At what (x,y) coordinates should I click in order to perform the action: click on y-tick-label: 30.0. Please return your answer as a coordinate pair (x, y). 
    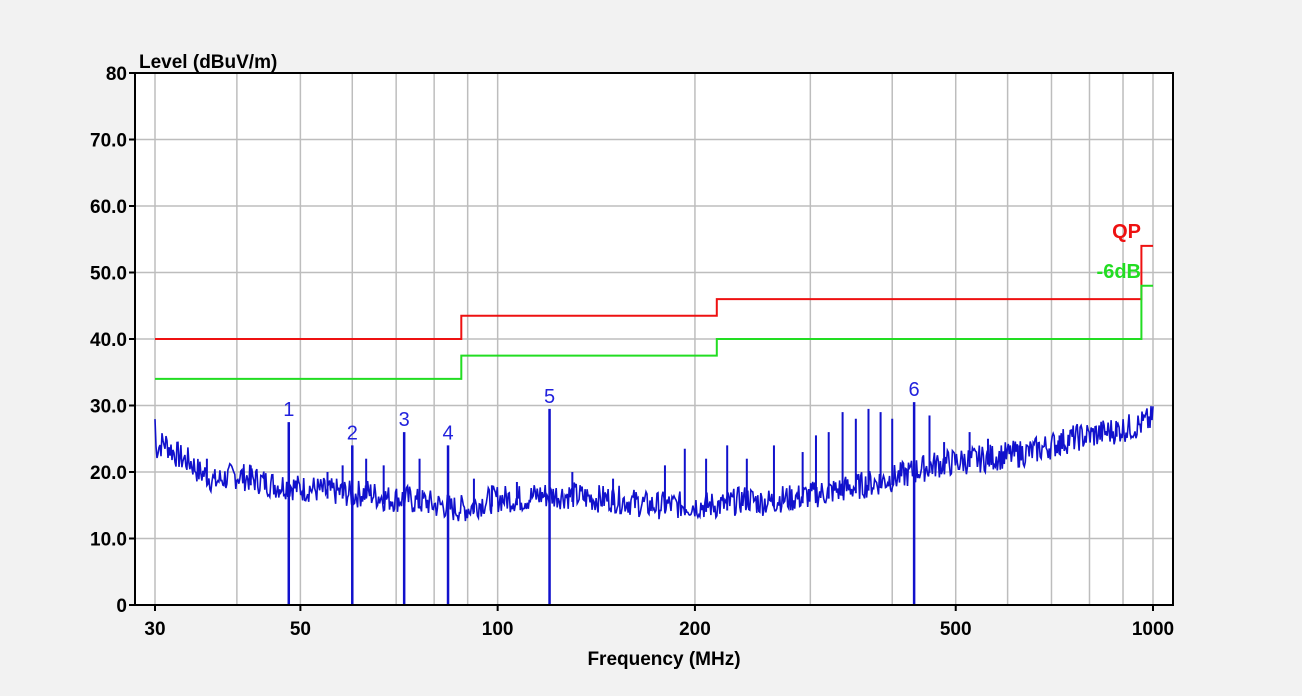
    Looking at the image, I should click on (108, 407).